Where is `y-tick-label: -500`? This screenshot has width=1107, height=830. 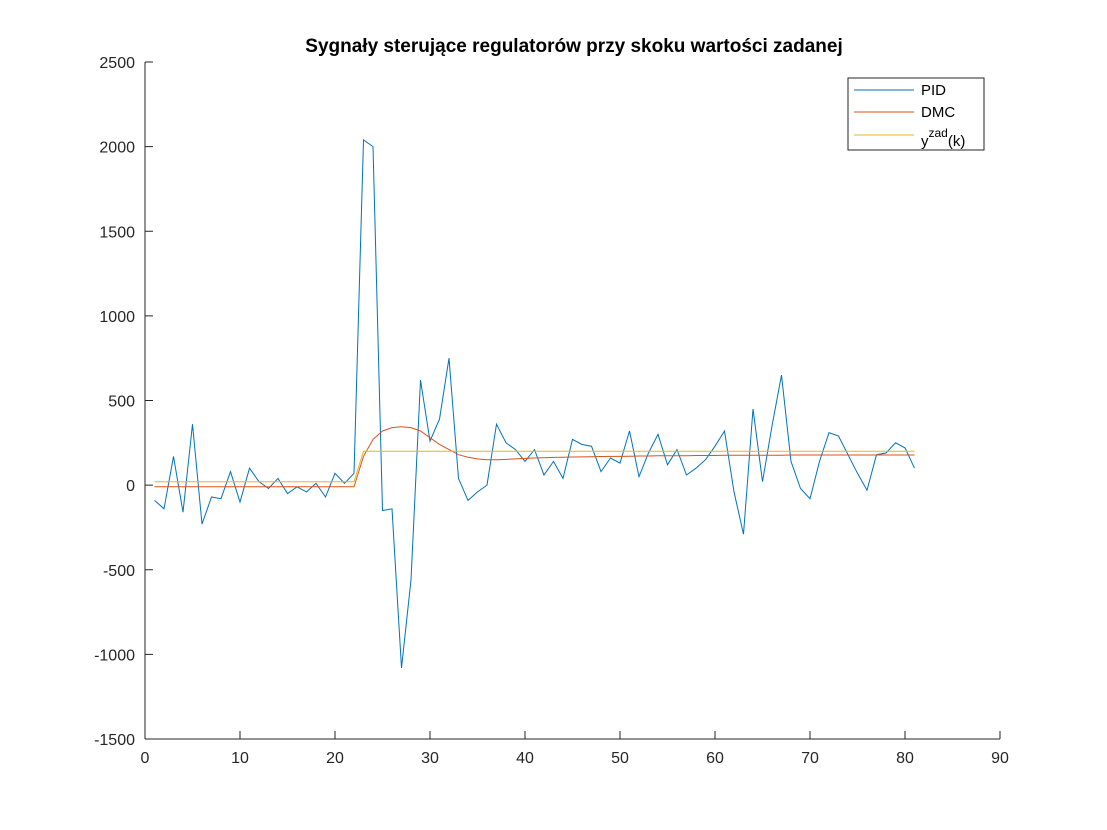
y-tick-label: -500 is located at coordinates (119, 571).